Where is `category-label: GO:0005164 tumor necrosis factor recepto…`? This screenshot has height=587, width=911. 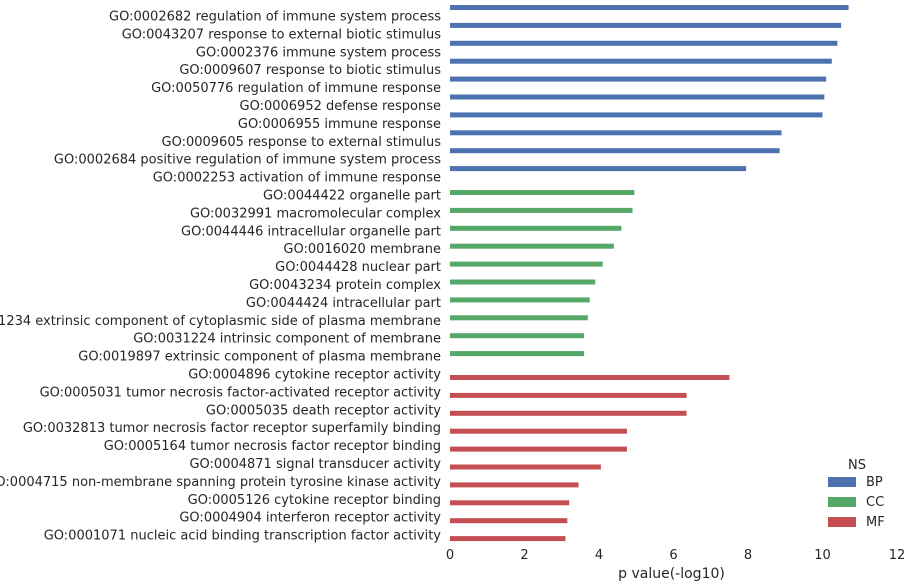 category-label: GO:0005164 tumor necrosis factor recepto… is located at coordinates (272, 446).